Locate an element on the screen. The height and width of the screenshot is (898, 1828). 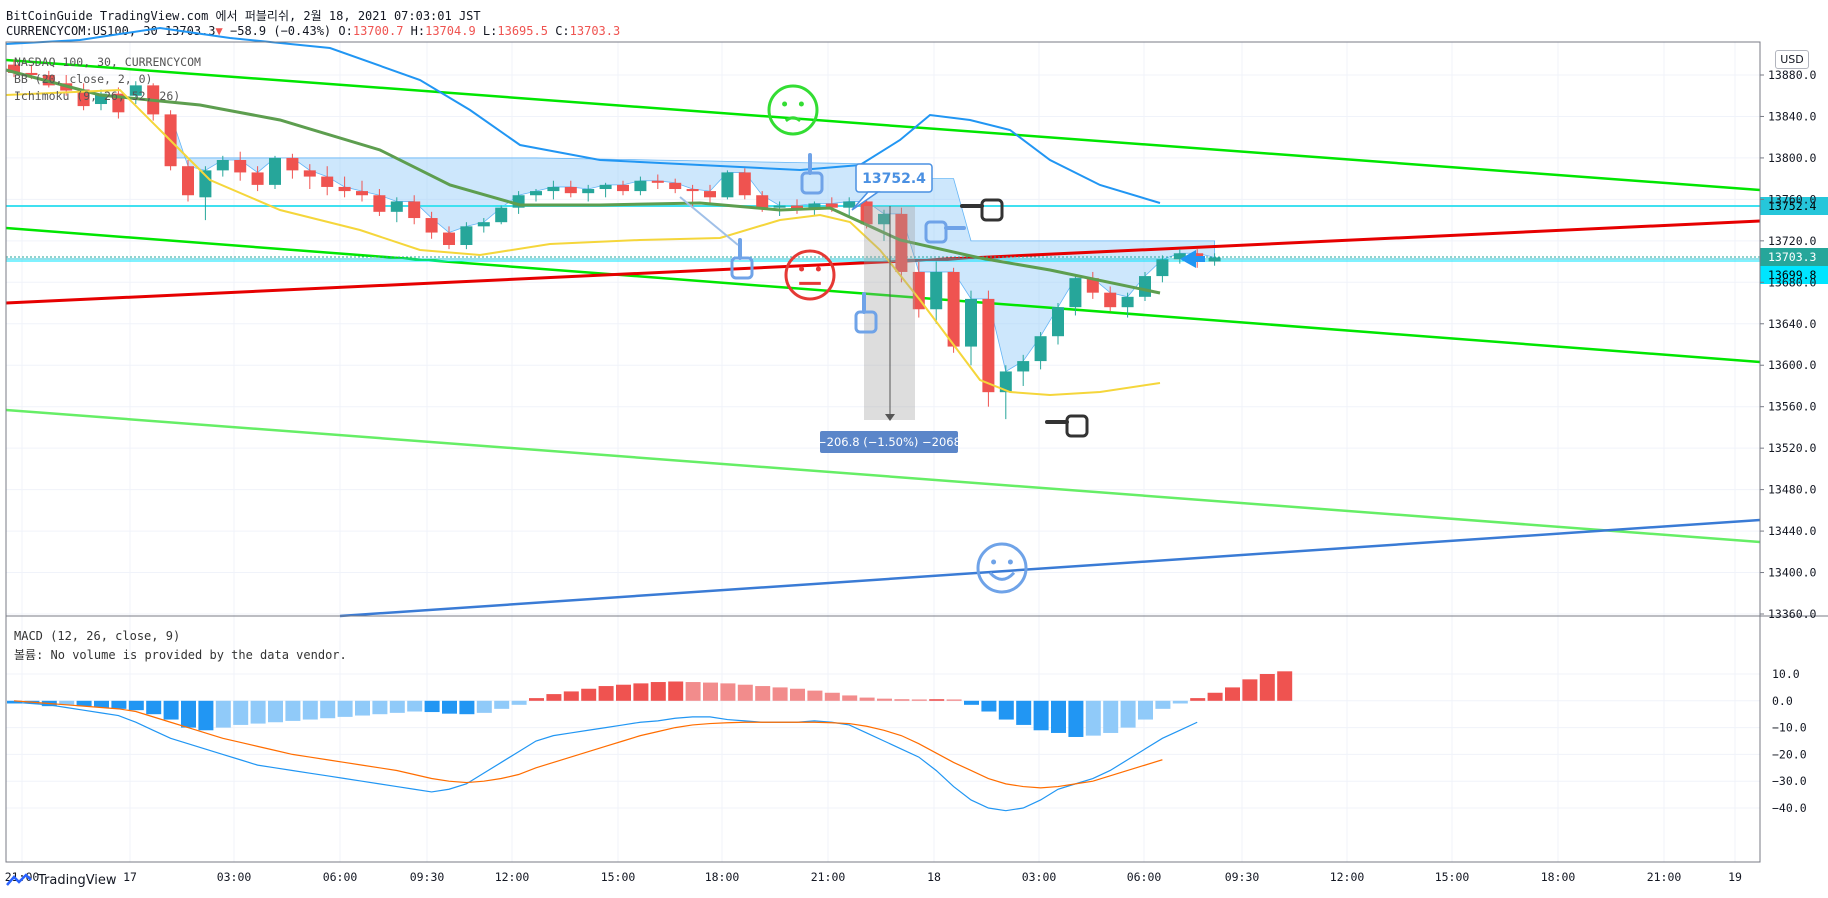
measure-label-box is located at coordinates (889, 442).